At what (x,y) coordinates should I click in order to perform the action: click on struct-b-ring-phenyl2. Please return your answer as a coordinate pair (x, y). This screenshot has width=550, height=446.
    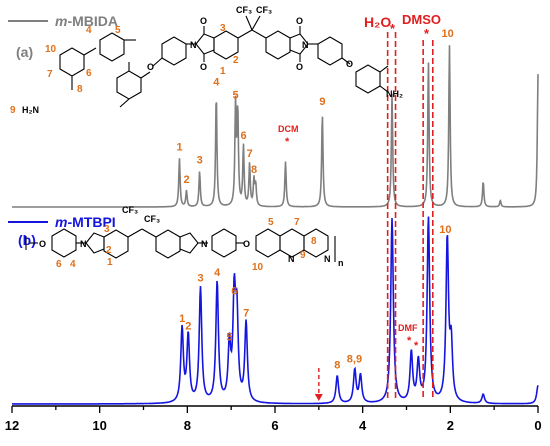
    Looking at the image, I should click on (224, 243).